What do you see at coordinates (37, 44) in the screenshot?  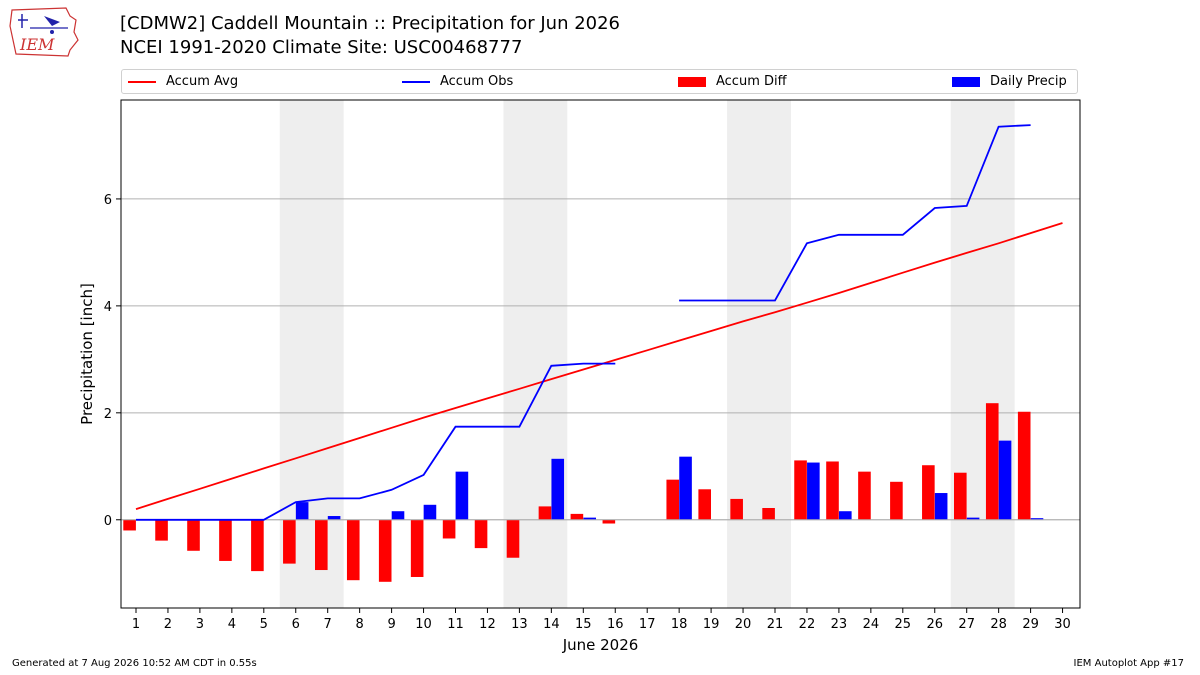 I see `iem-logo-text: IEM` at bounding box center [37, 44].